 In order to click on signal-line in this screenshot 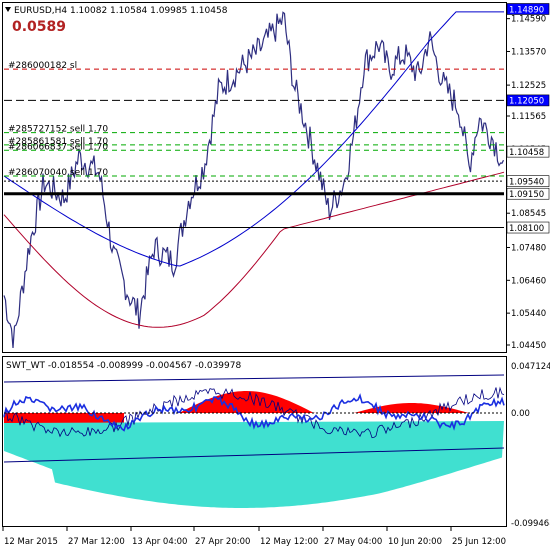, I will do `click(254, 412)`.